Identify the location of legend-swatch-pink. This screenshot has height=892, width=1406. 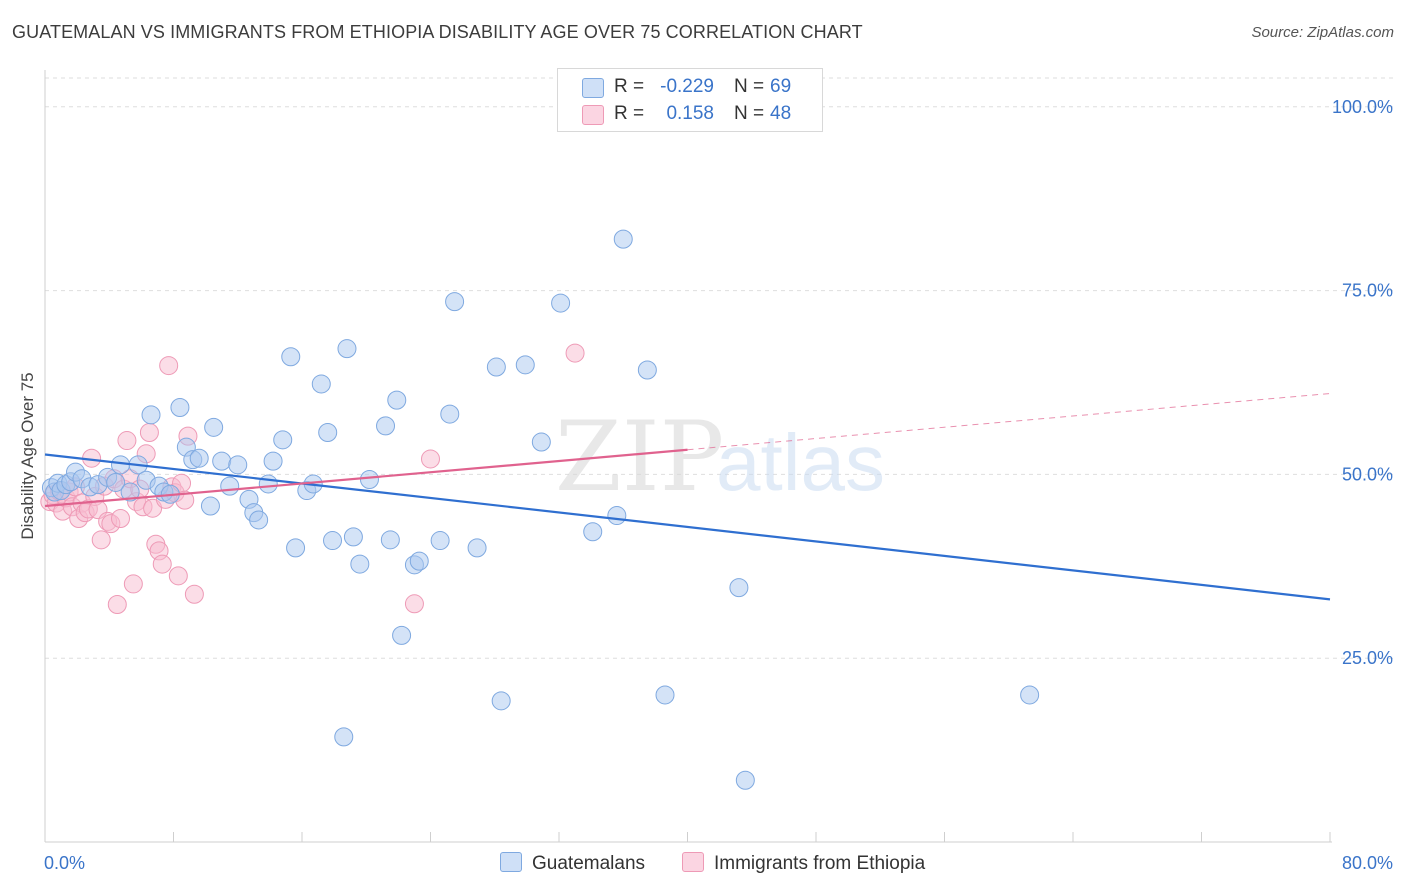
(593, 115).